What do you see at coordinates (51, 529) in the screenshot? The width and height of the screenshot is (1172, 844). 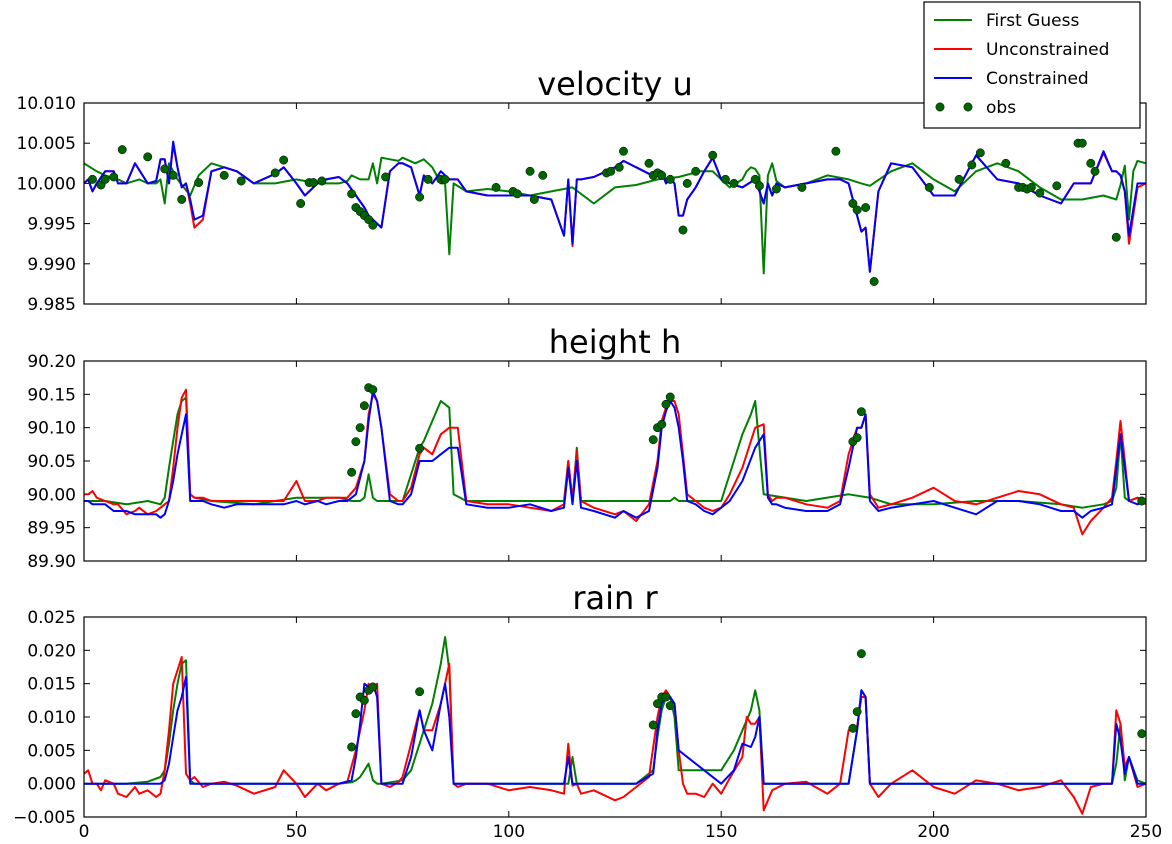 I see `y-tick-label: 89.95` at bounding box center [51, 529].